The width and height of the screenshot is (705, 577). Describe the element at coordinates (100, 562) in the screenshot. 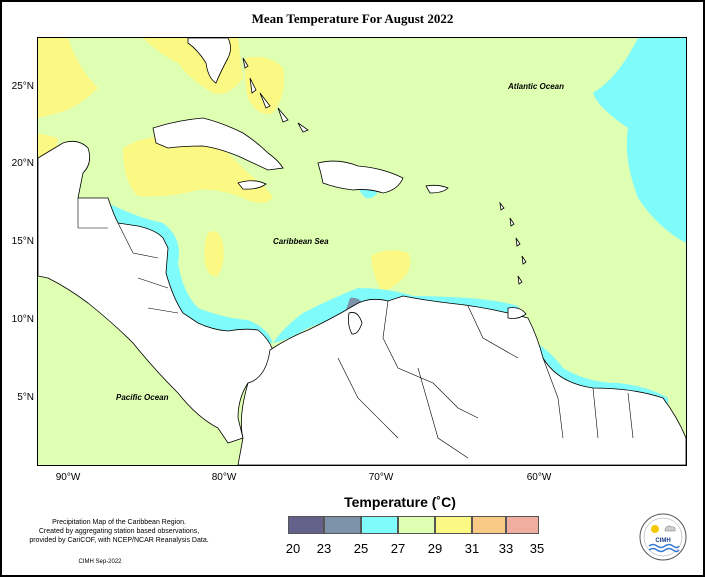

I see `credit-text: CIMH Sep-2022` at that location.